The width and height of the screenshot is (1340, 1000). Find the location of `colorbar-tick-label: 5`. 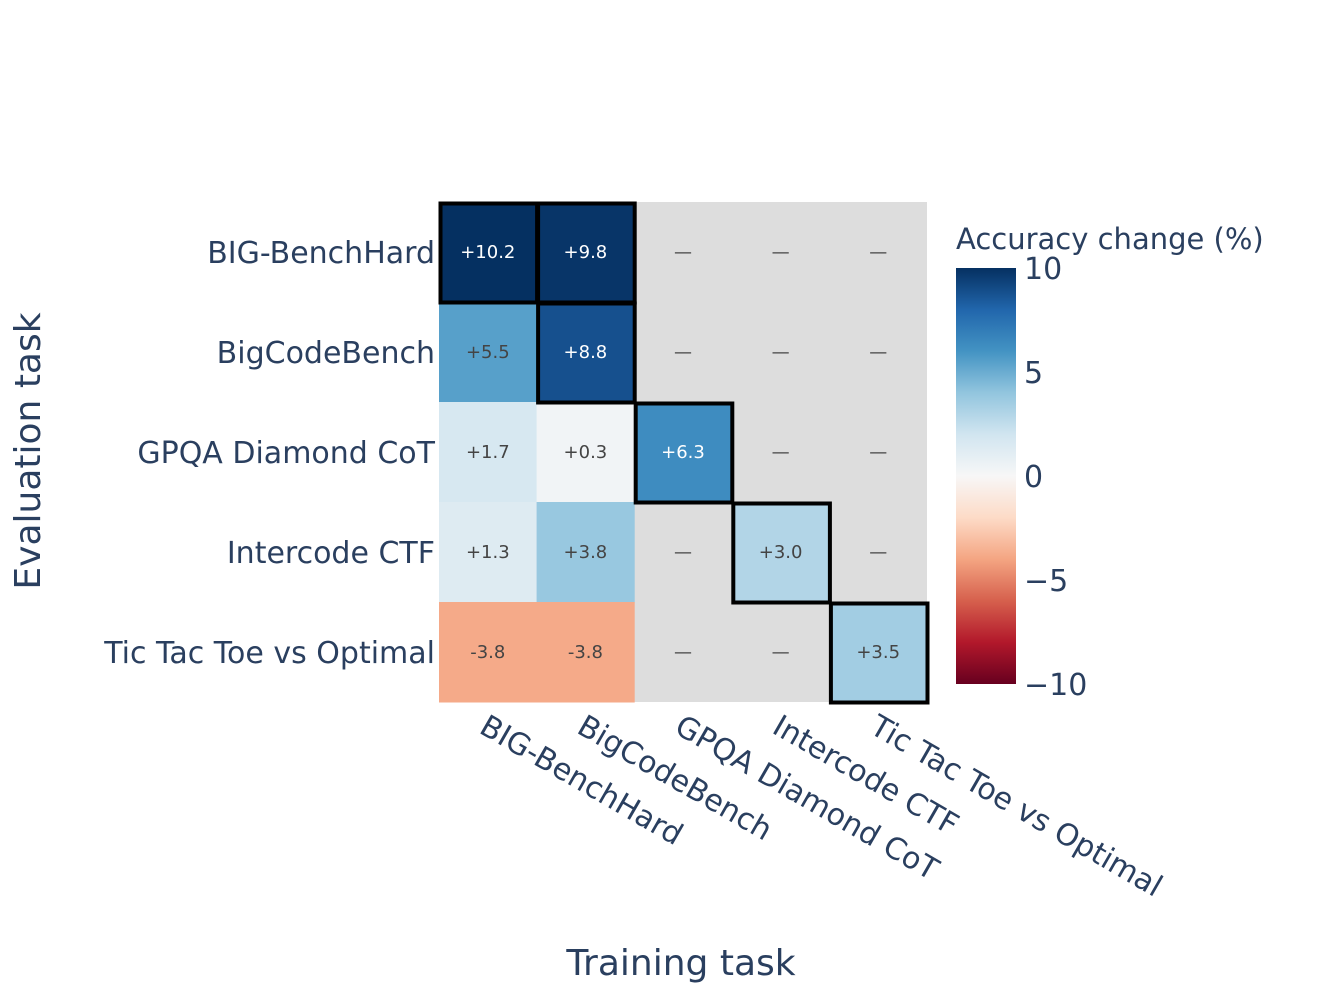

colorbar-tick-label: 5 is located at coordinates (1033, 373).